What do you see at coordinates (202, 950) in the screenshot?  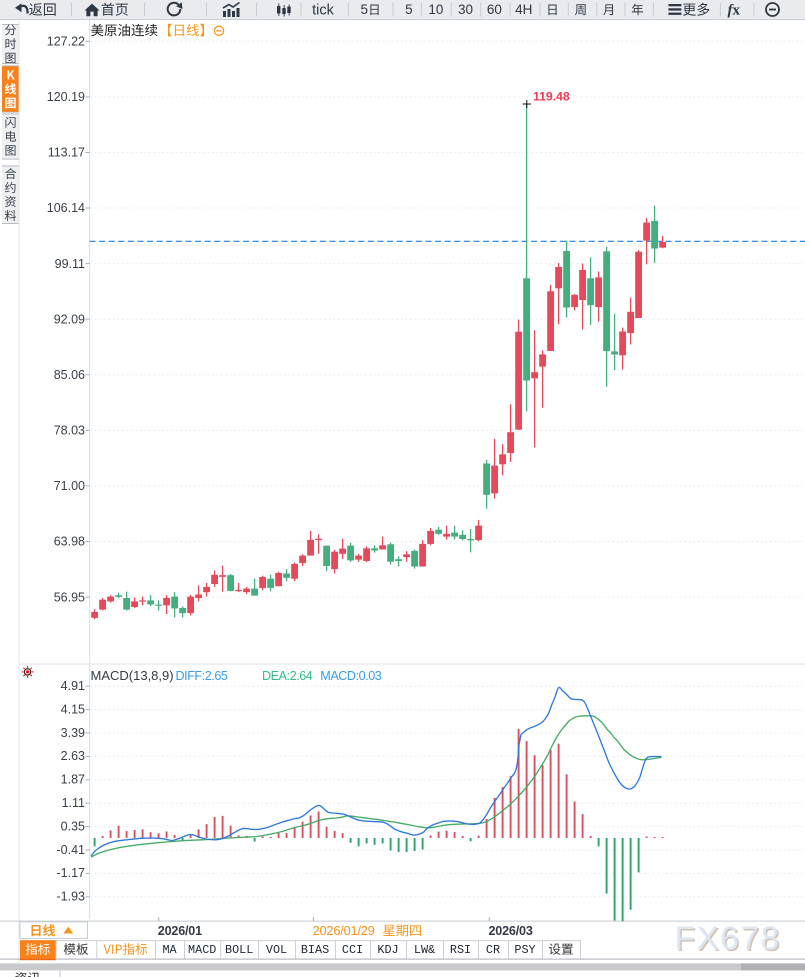 I see `svg-text: MACD` at bounding box center [202, 950].